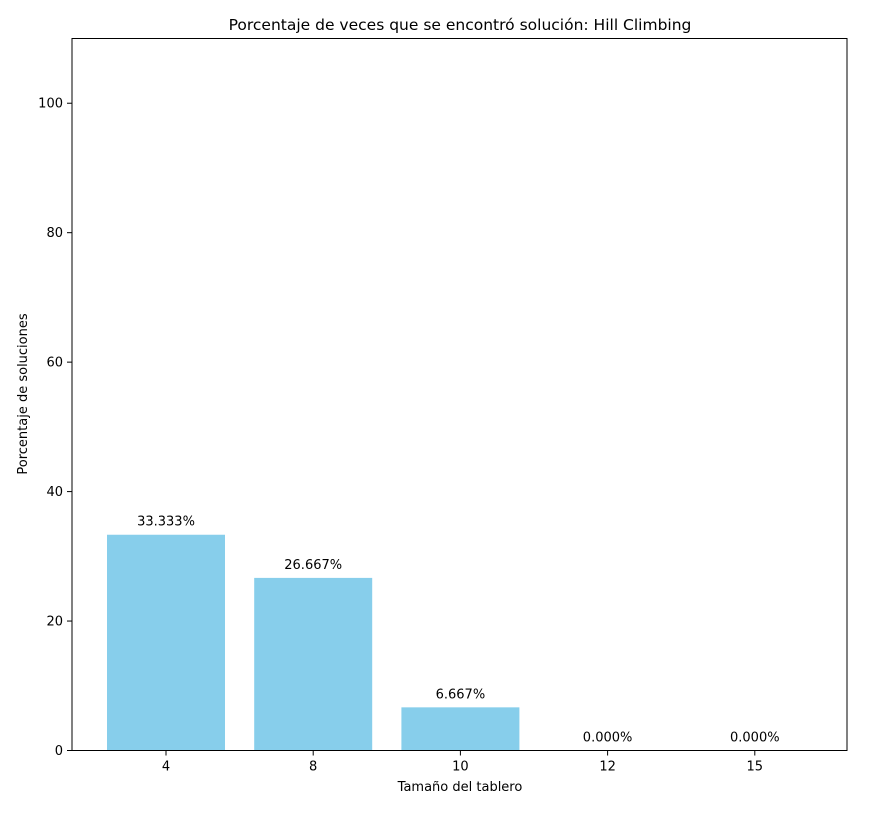 The image size is (885, 825). Describe the element at coordinates (460, 767) in the screenshot. I see `x-tick-label-10: 10` at that location.